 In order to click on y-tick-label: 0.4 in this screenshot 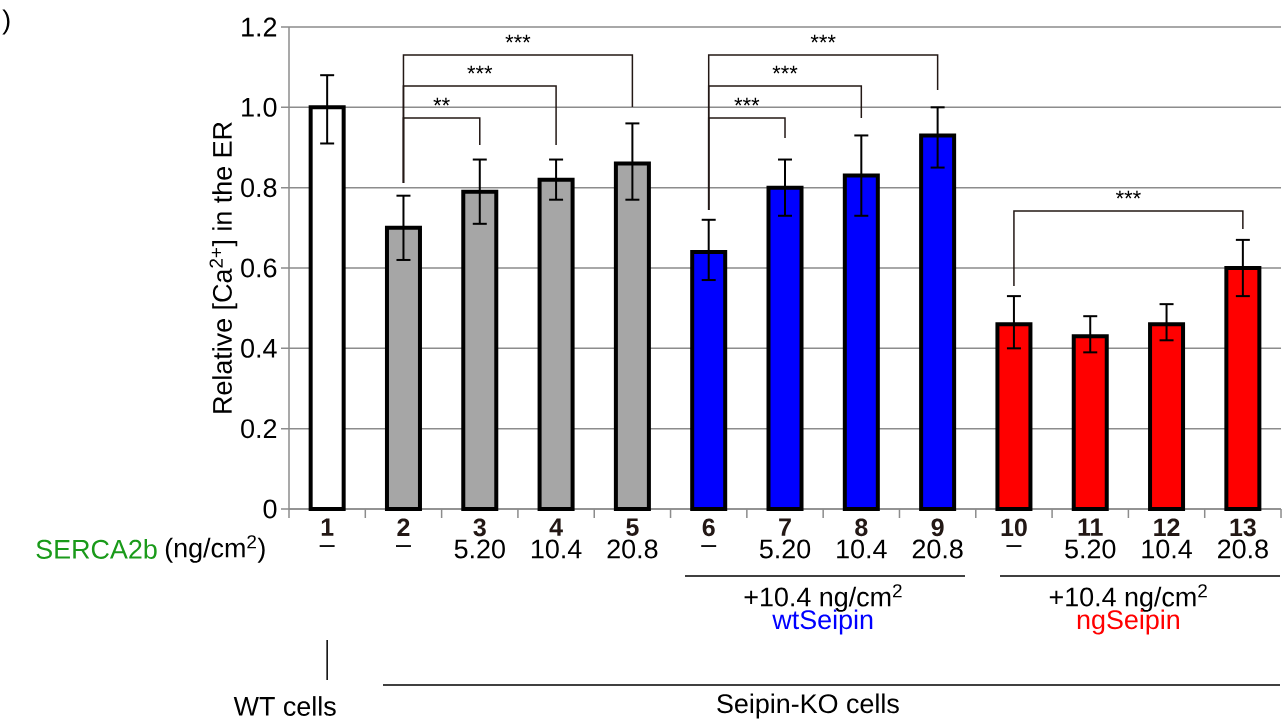, I will do `click(259, 348)`.